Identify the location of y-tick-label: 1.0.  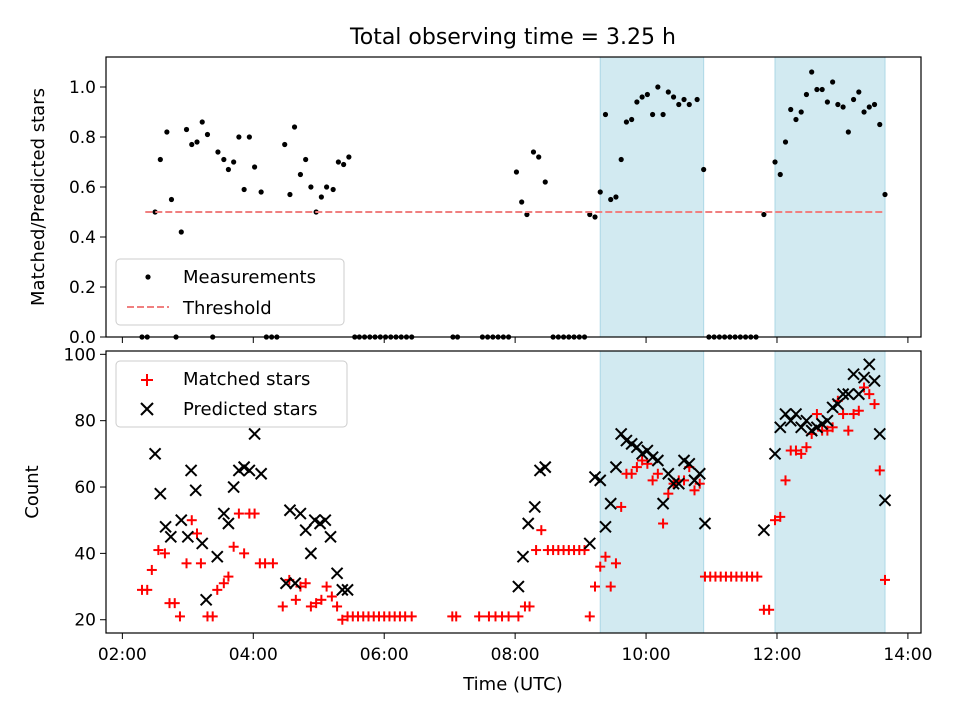
(82, 88).